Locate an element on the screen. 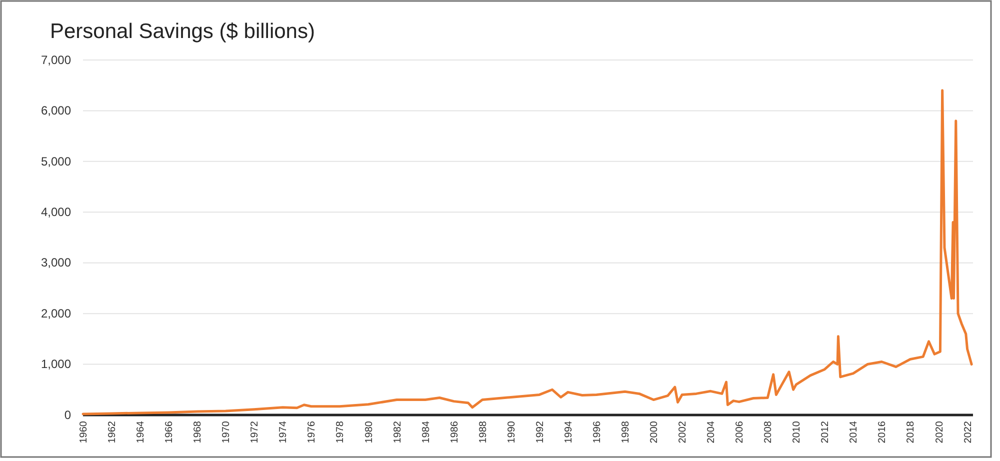 The image size is (1000, 461). x-tick-label: 2004 is located at coordinates (712, 432).